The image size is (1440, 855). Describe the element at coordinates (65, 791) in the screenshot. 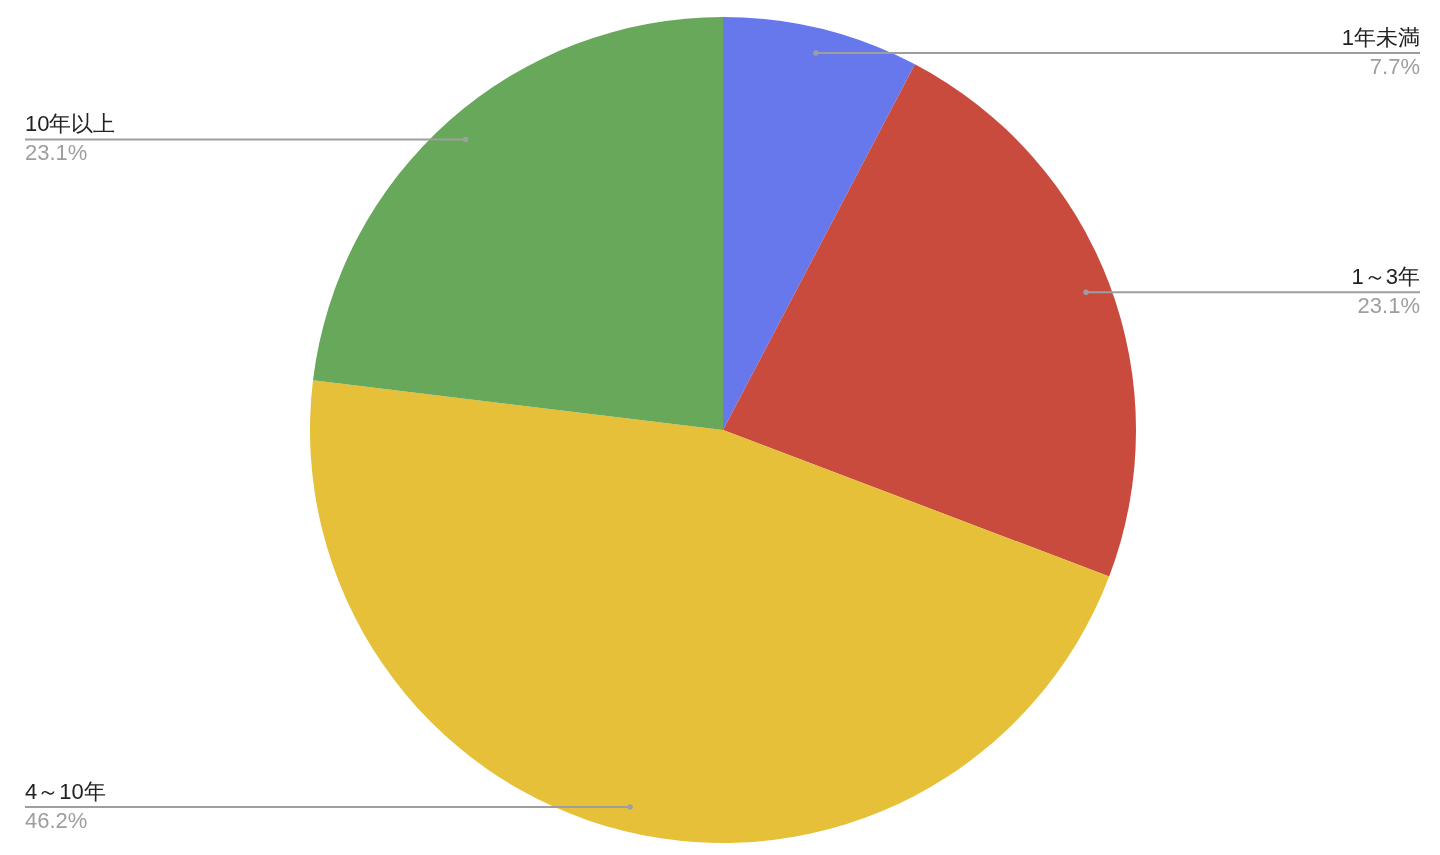

I see `slice-label: 4～10年` at that location.